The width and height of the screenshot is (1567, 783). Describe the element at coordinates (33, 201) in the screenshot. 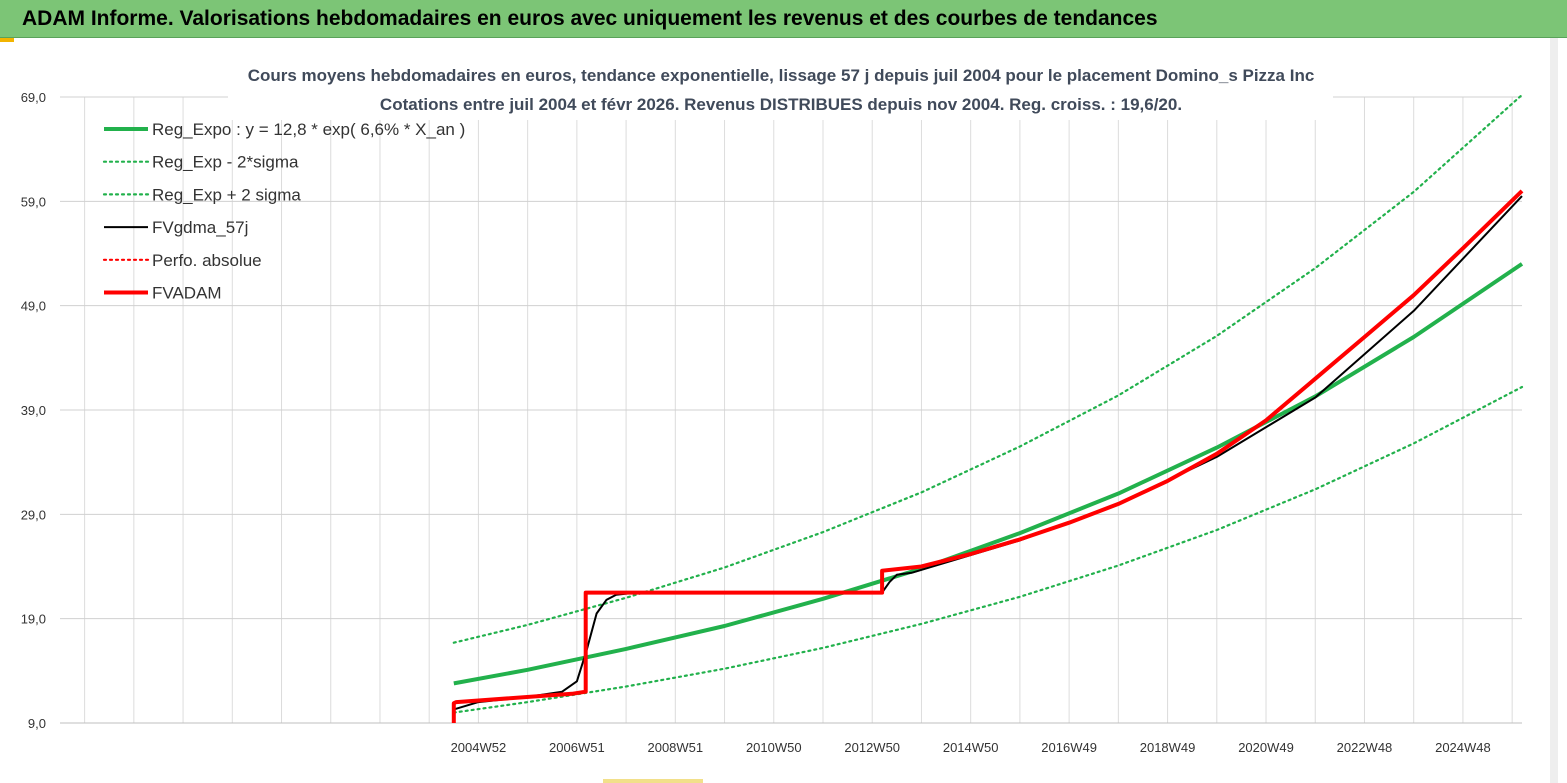

I see `y-tick-label: 59,0` at that location.